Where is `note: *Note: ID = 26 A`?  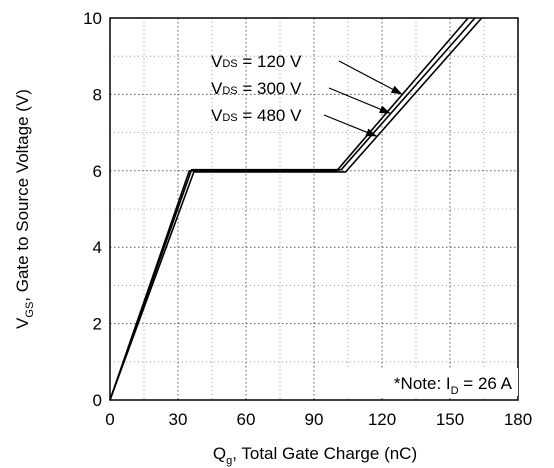 note: *Note: ID = 26 A is located at coordinates (453, 385).